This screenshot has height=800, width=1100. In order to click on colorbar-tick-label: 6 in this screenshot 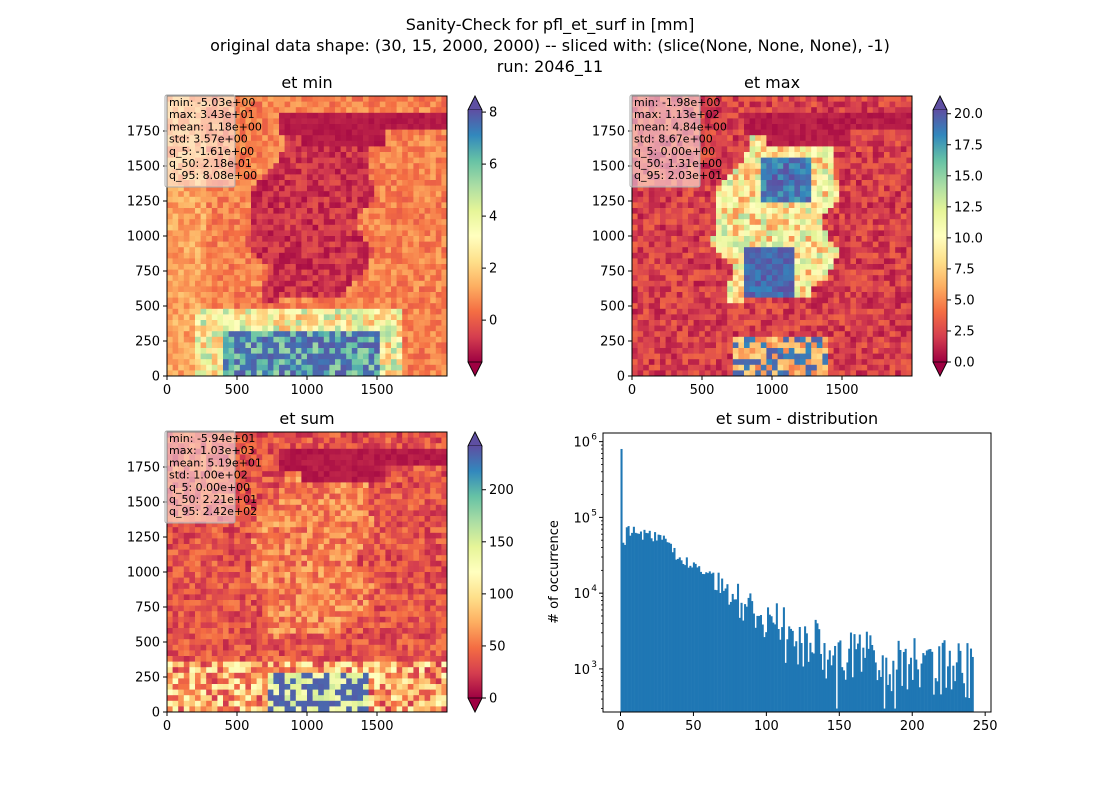, I will do `click(493, 165)`.